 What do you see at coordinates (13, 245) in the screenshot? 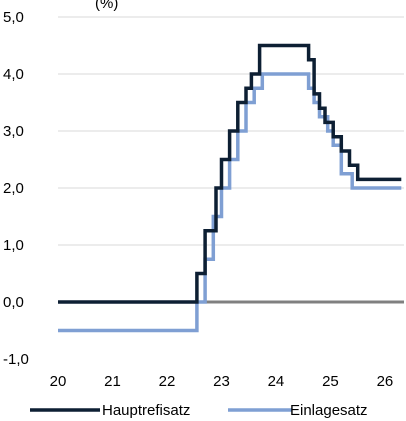
I see `y-tick-label: 1,0` at bounding box center [13, 245].